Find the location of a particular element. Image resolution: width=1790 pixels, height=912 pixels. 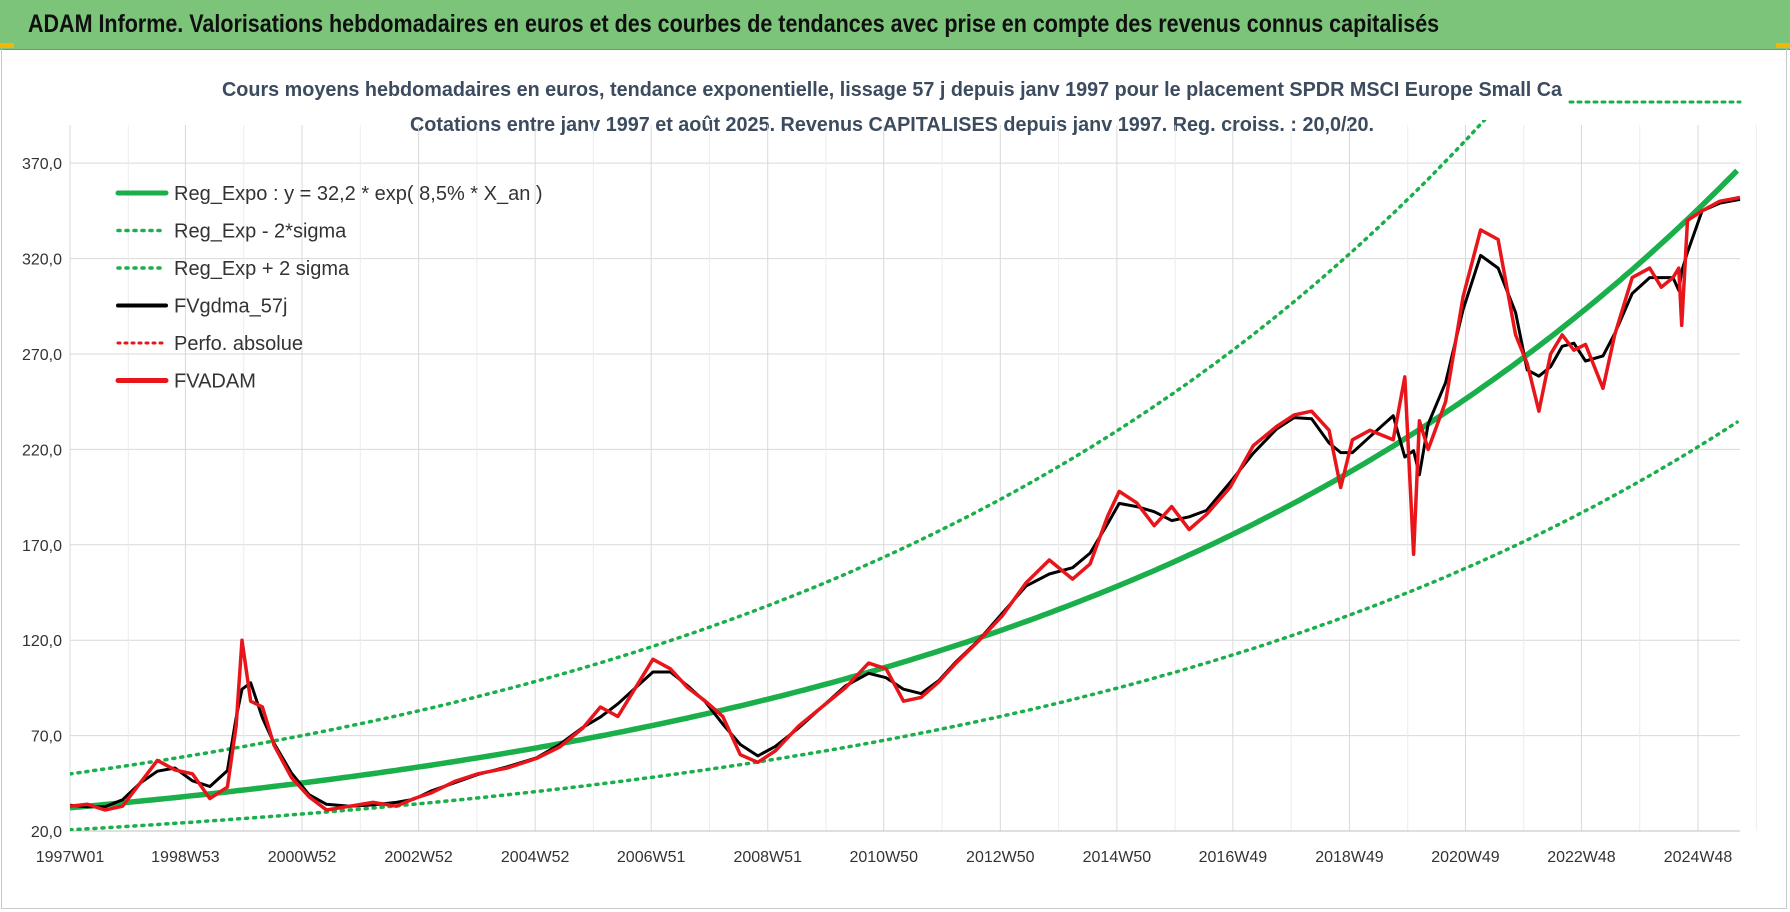

legend-label: Perfo. absolue is located at coordinates (238, 344).